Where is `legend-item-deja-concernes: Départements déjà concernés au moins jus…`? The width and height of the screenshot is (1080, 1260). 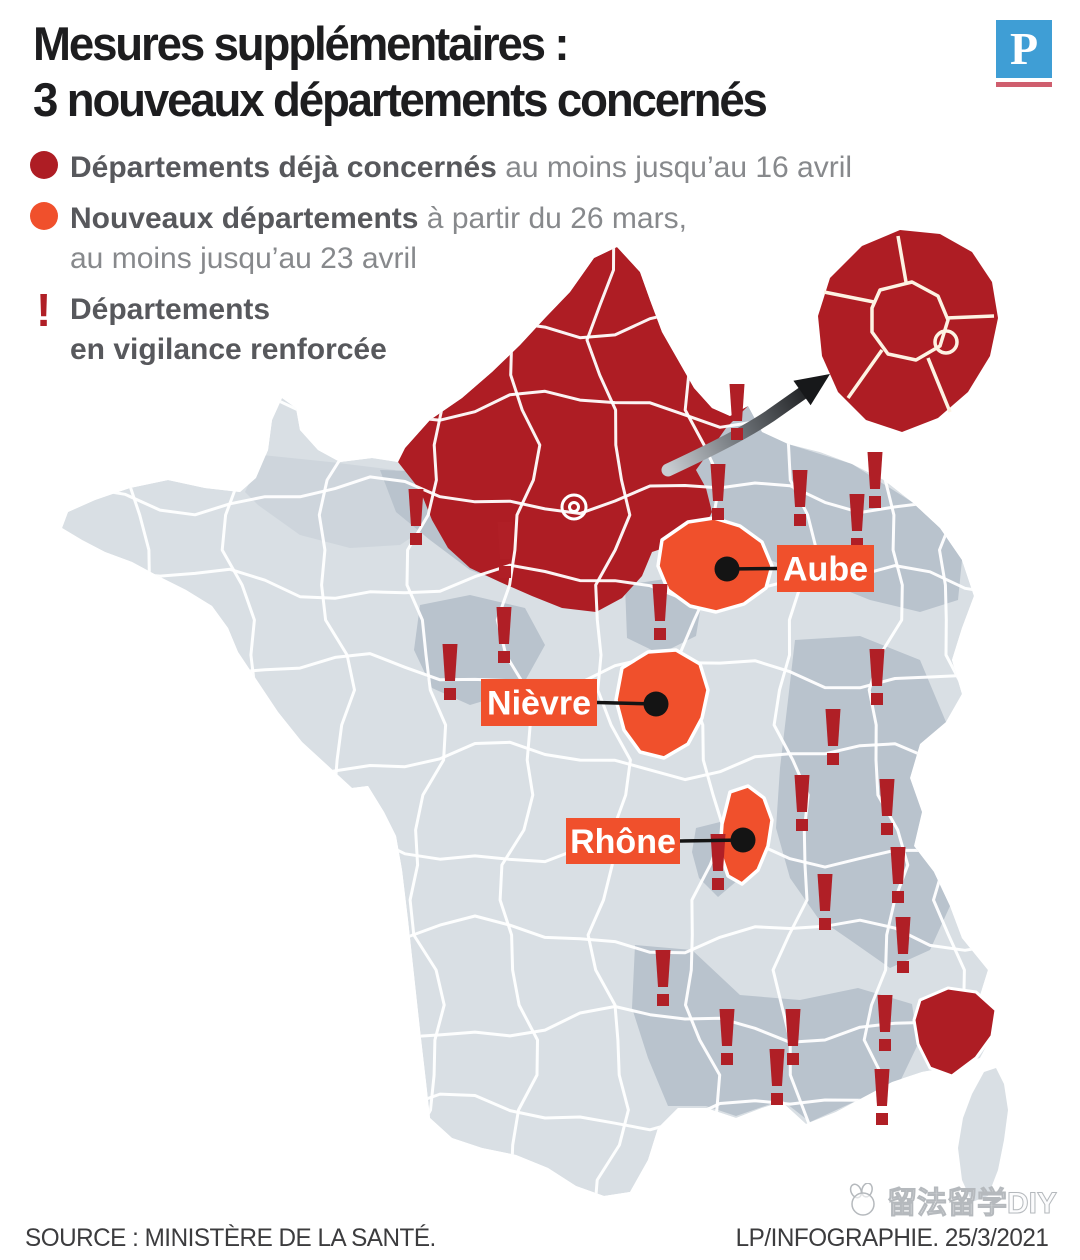 legend-item-deja-concernes: Départements déjà concernés au moins jus… is located at coordinates (441, 168).